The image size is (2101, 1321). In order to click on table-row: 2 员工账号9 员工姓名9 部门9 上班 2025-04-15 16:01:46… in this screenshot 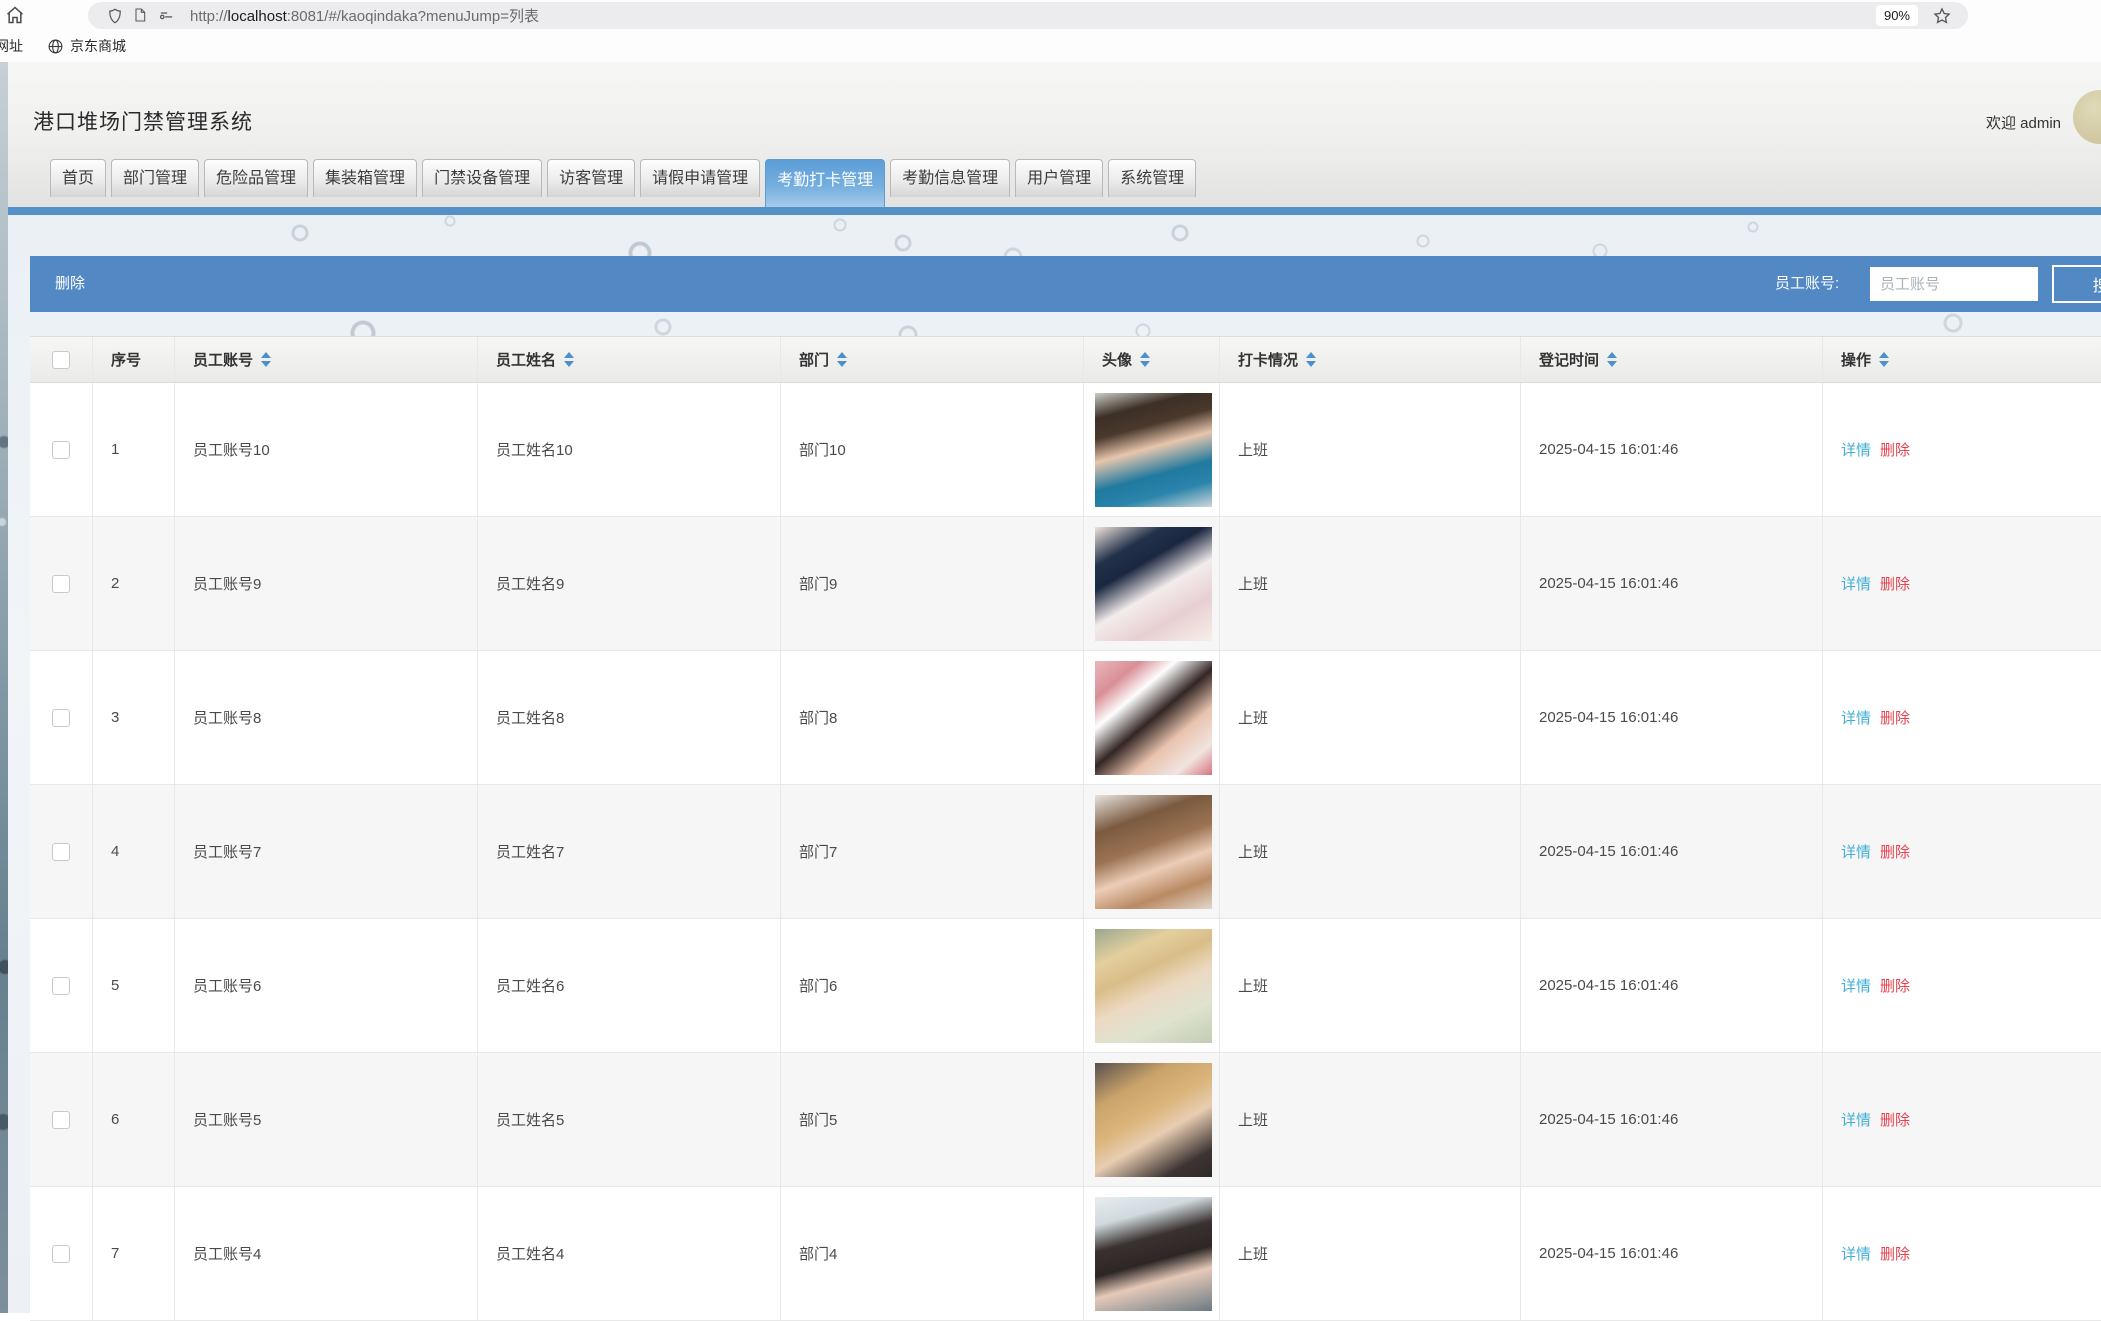, I will do `click(1065, 584)`.